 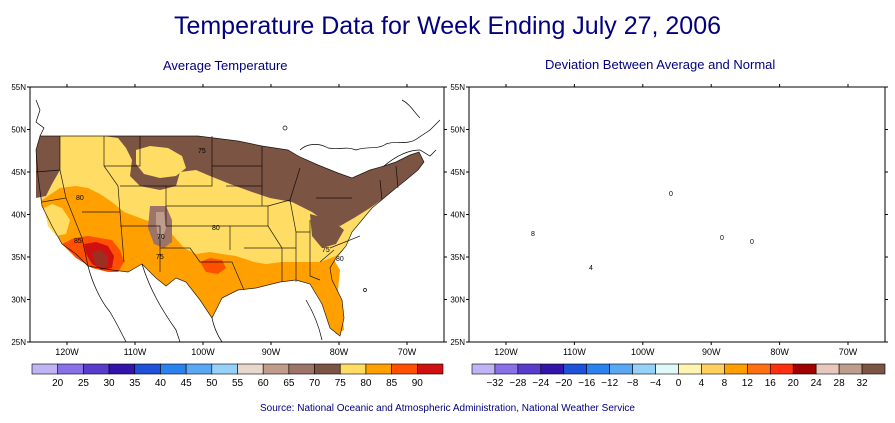 What do you see at coordinates (591, 268) in the screenshot?
I see `contour-label: 4` at bounding box center [591, 268].